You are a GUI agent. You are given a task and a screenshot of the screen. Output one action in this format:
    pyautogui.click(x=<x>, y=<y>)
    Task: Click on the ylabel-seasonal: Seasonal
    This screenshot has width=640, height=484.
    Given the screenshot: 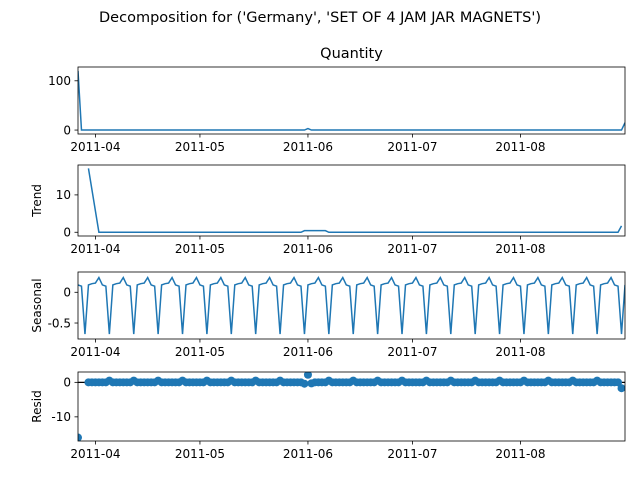 What is the action you would take?
    pyautogui.click(x=37, y=305)
    